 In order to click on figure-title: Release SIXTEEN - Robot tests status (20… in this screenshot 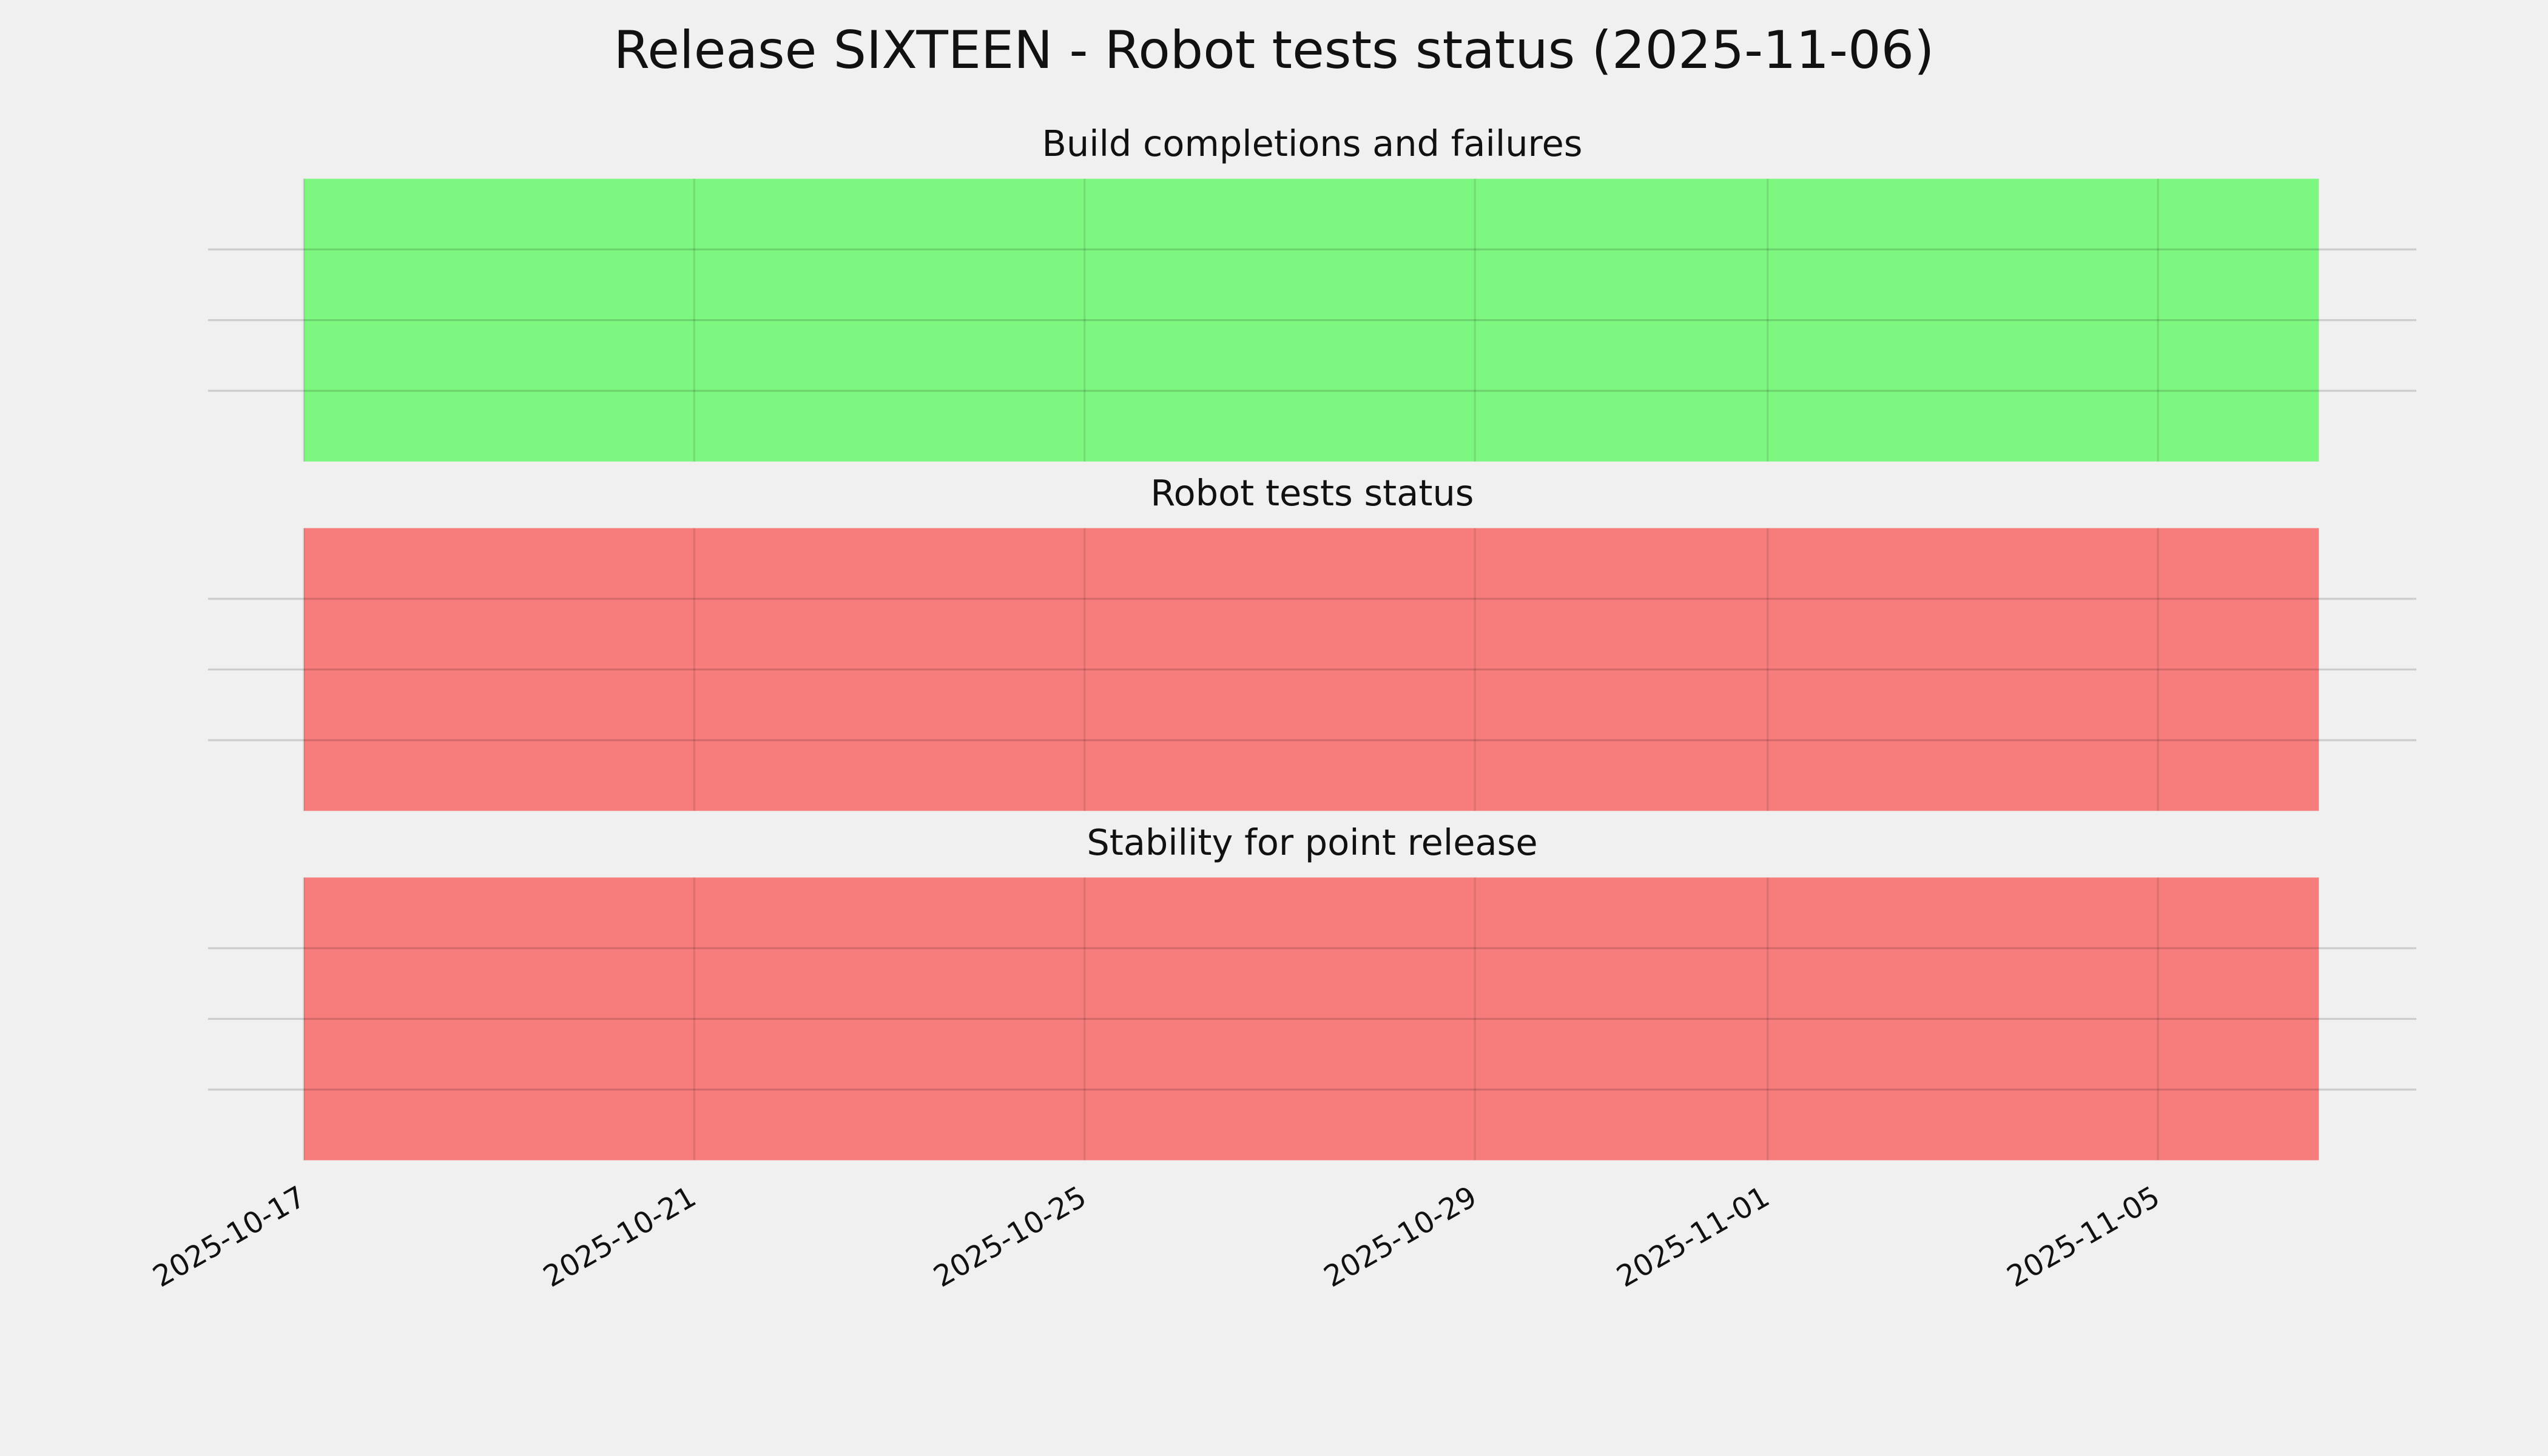, I will do `click(1274, 50)`.